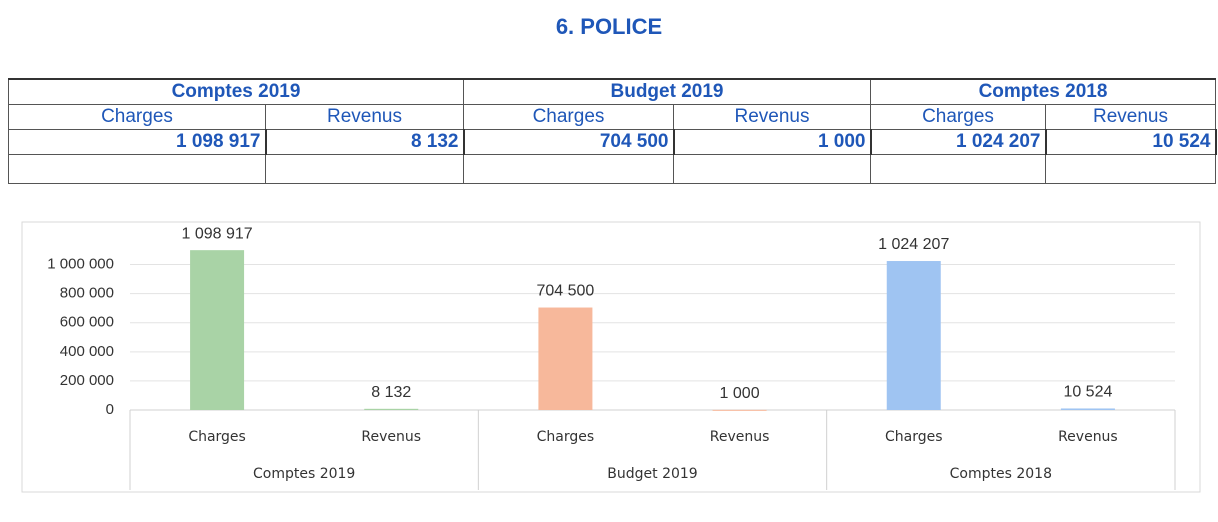  Describe the element at coordinates (391, 392) in the screenshot. I see `data-label: 8 132` at that location.